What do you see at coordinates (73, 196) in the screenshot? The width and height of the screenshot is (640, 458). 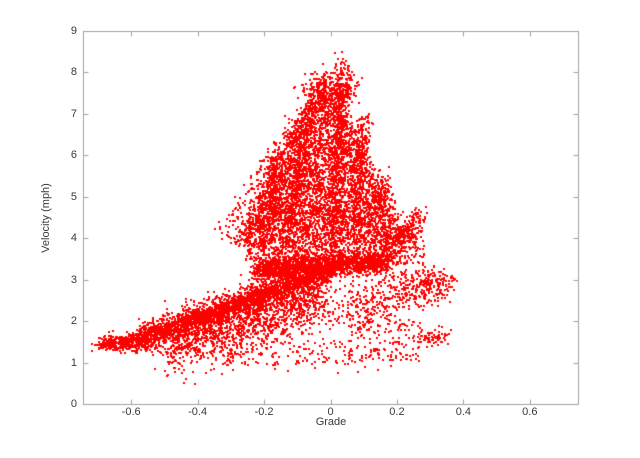 I see `y-tick-label: 5` at bounding box center [73, 196].